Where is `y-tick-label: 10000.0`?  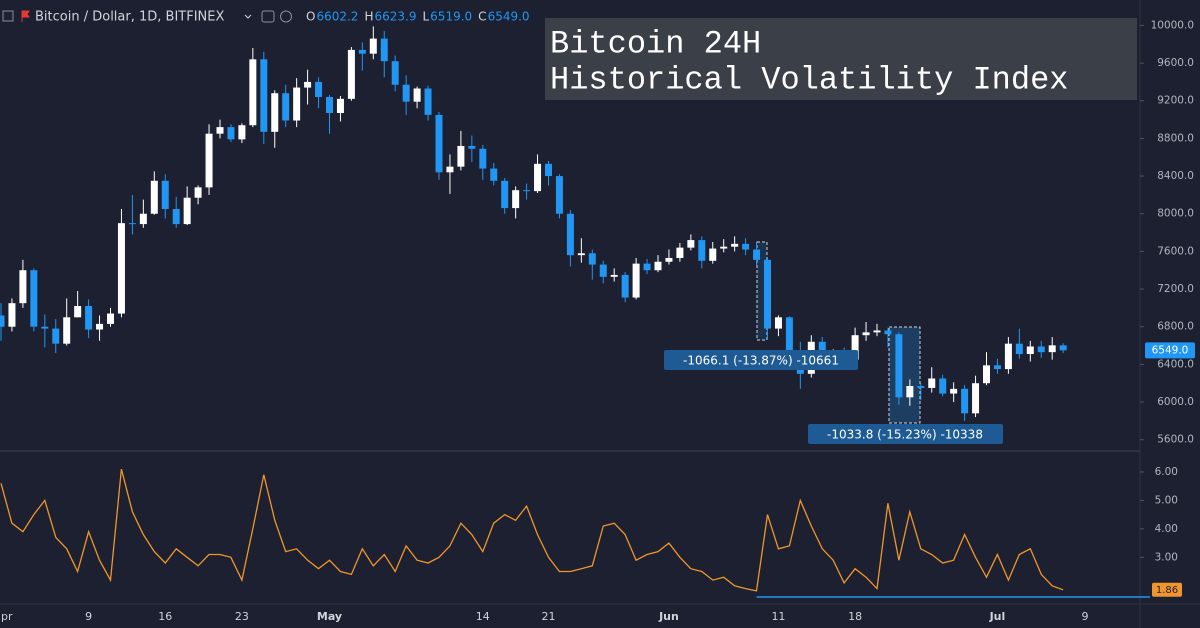
y-tick-label: 10000.0 is located at coordinates (1172, 25).